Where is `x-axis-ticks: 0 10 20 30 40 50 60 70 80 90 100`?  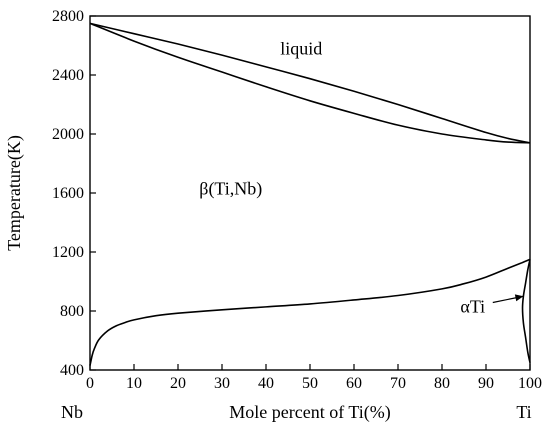 x-axis-ticks: 0 10 20 30 40 50 60 70 80 90 100 is located at coordinates (314, 378).